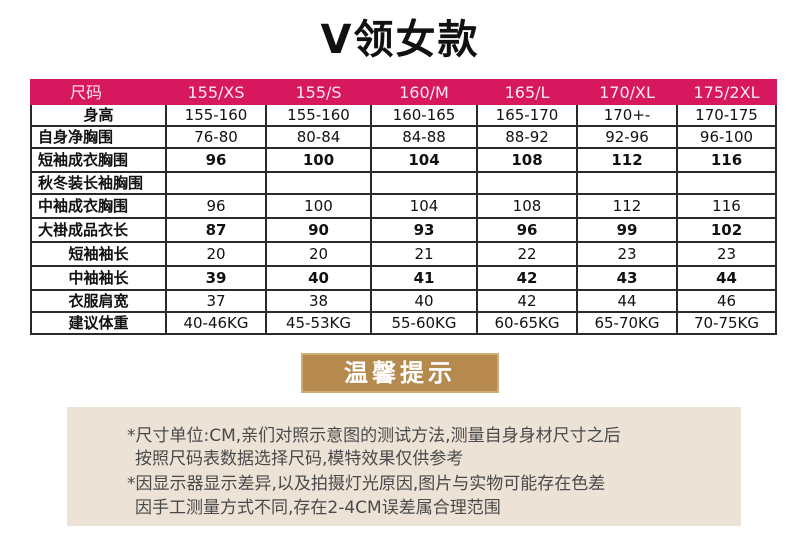  Describe the element at coordinates (216, 278) in the screenshot. I see `table-cell: 39` at that location.